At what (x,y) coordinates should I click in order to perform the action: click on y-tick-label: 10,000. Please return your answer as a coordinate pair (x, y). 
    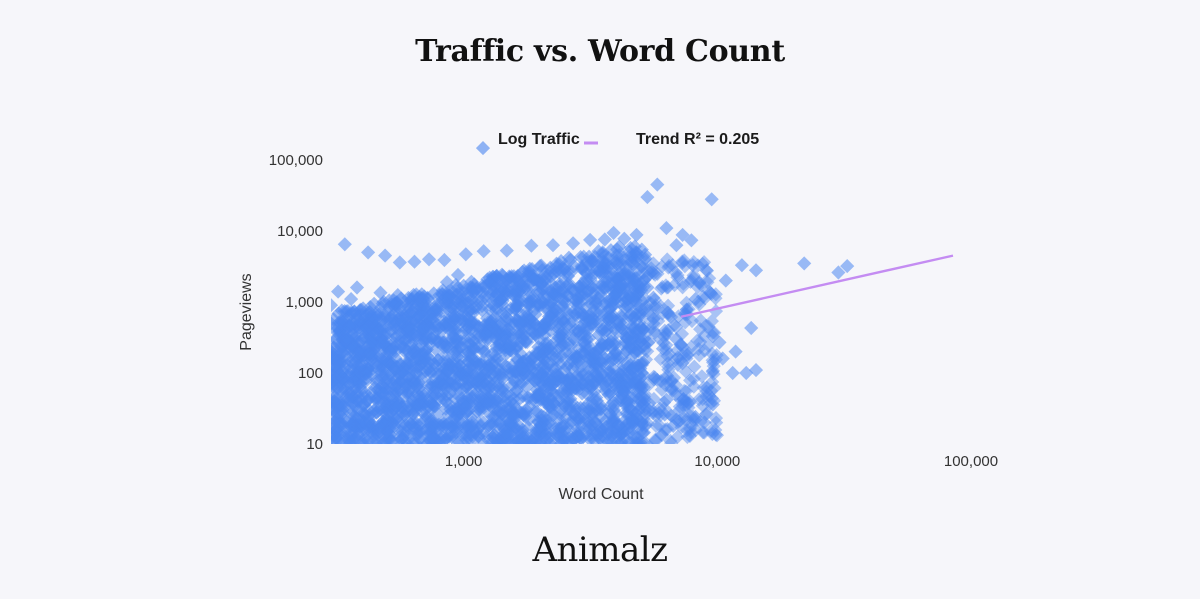
    Looking at the image, I should click on (300, 231).